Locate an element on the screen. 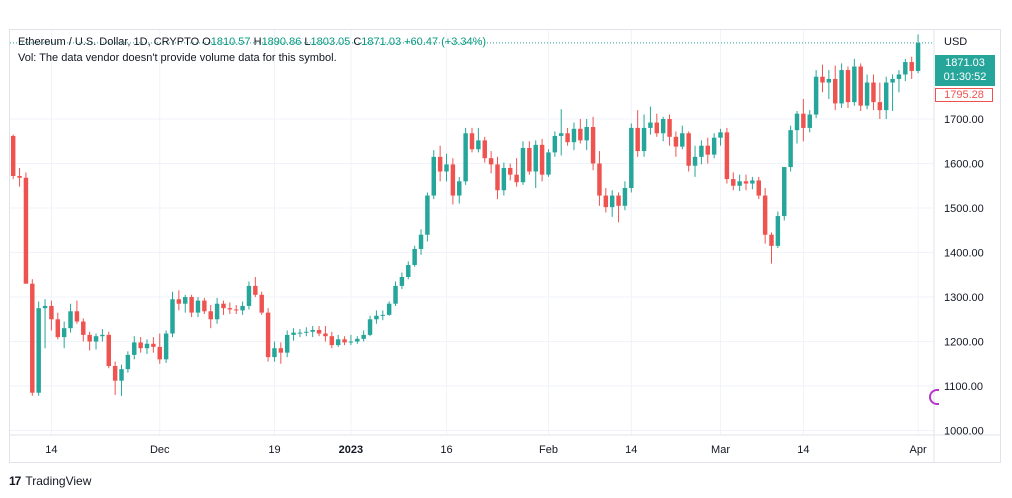 This screenshot has height=498, width=1012. change-value: +60.47 (+3.34%) is located at coordinates (445, 42).